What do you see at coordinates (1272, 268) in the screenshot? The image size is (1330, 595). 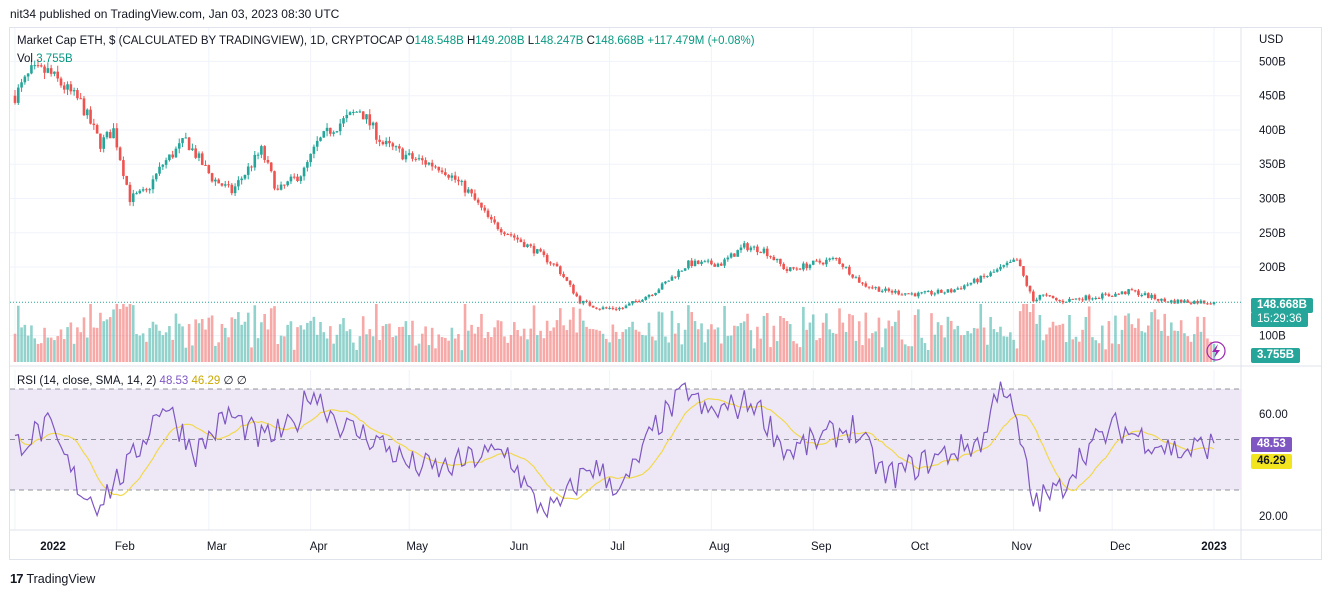 I see `price-axis-label: 200B` at bounding box center [1272, 268].